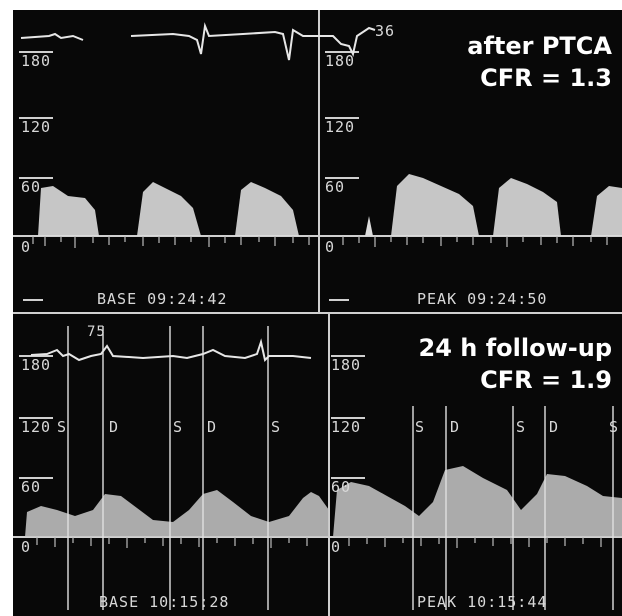 This screenshot has width=622, height=616. What do you see at coordinates (164, 602) in the screenshot?
I see `bottom-base-timestamp: BASE 10:15:28` at bounding box center [164, 602].